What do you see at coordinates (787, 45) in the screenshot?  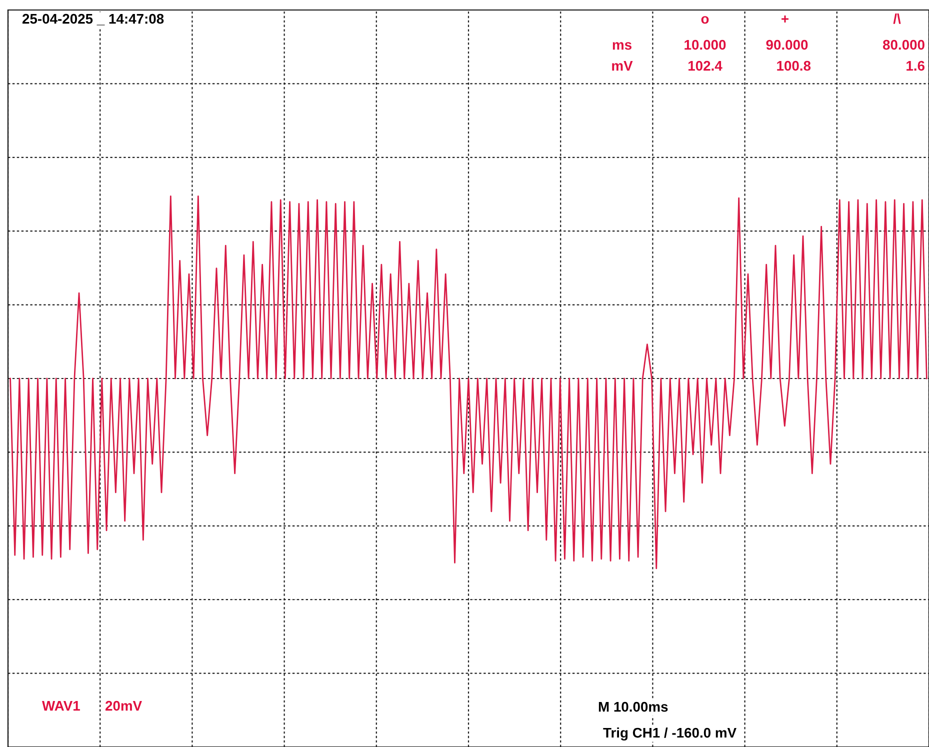 I see `text: 90.000` at bounding box center [787, 45].